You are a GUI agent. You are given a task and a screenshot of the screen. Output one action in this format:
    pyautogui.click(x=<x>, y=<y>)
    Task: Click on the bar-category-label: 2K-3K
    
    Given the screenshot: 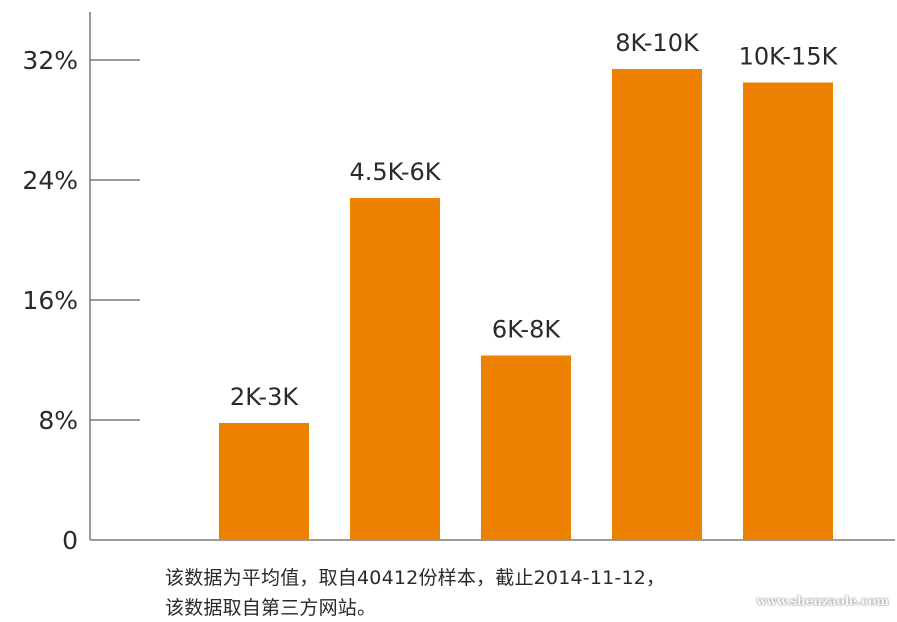 What is the action you would take?
    pyautogui.click(x=264, y=397)
    